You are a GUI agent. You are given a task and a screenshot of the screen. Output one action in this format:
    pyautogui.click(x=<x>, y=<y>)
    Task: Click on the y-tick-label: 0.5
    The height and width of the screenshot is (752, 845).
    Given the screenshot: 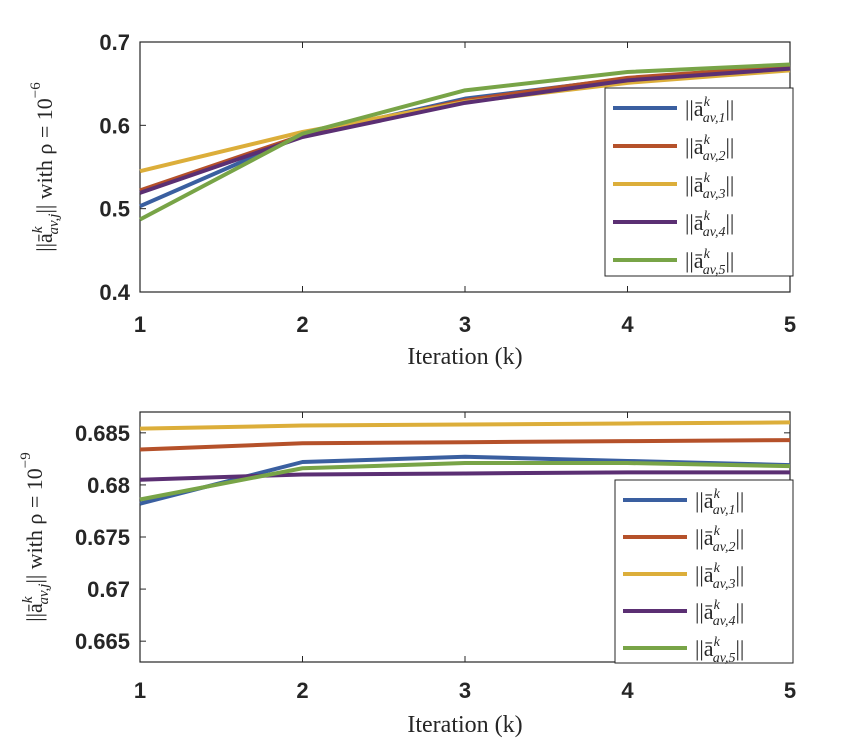 What is the action you would take?
    pyautogui.click(x=114, y=209)
    